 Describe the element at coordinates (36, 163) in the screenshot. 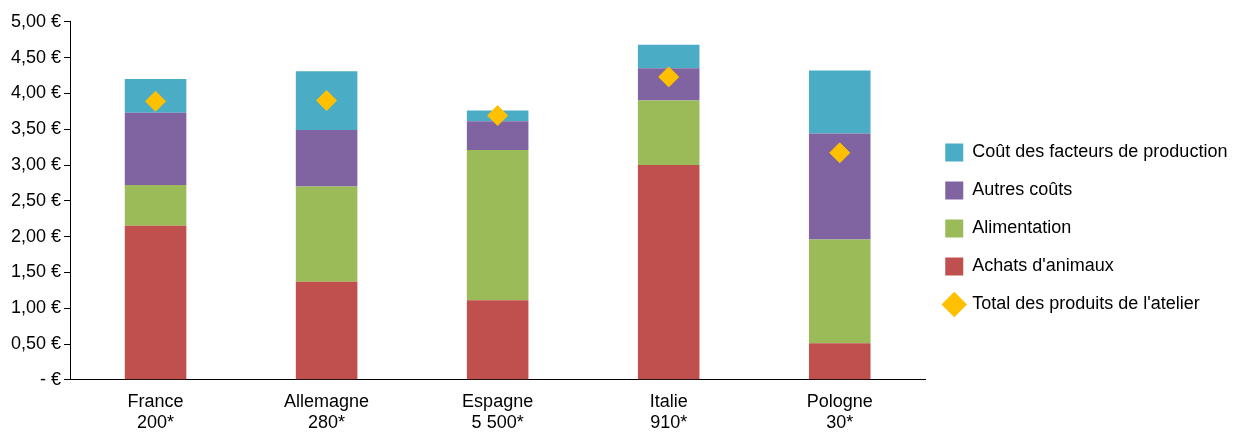

I see `y-tick-label: 3,00 €` at that location.